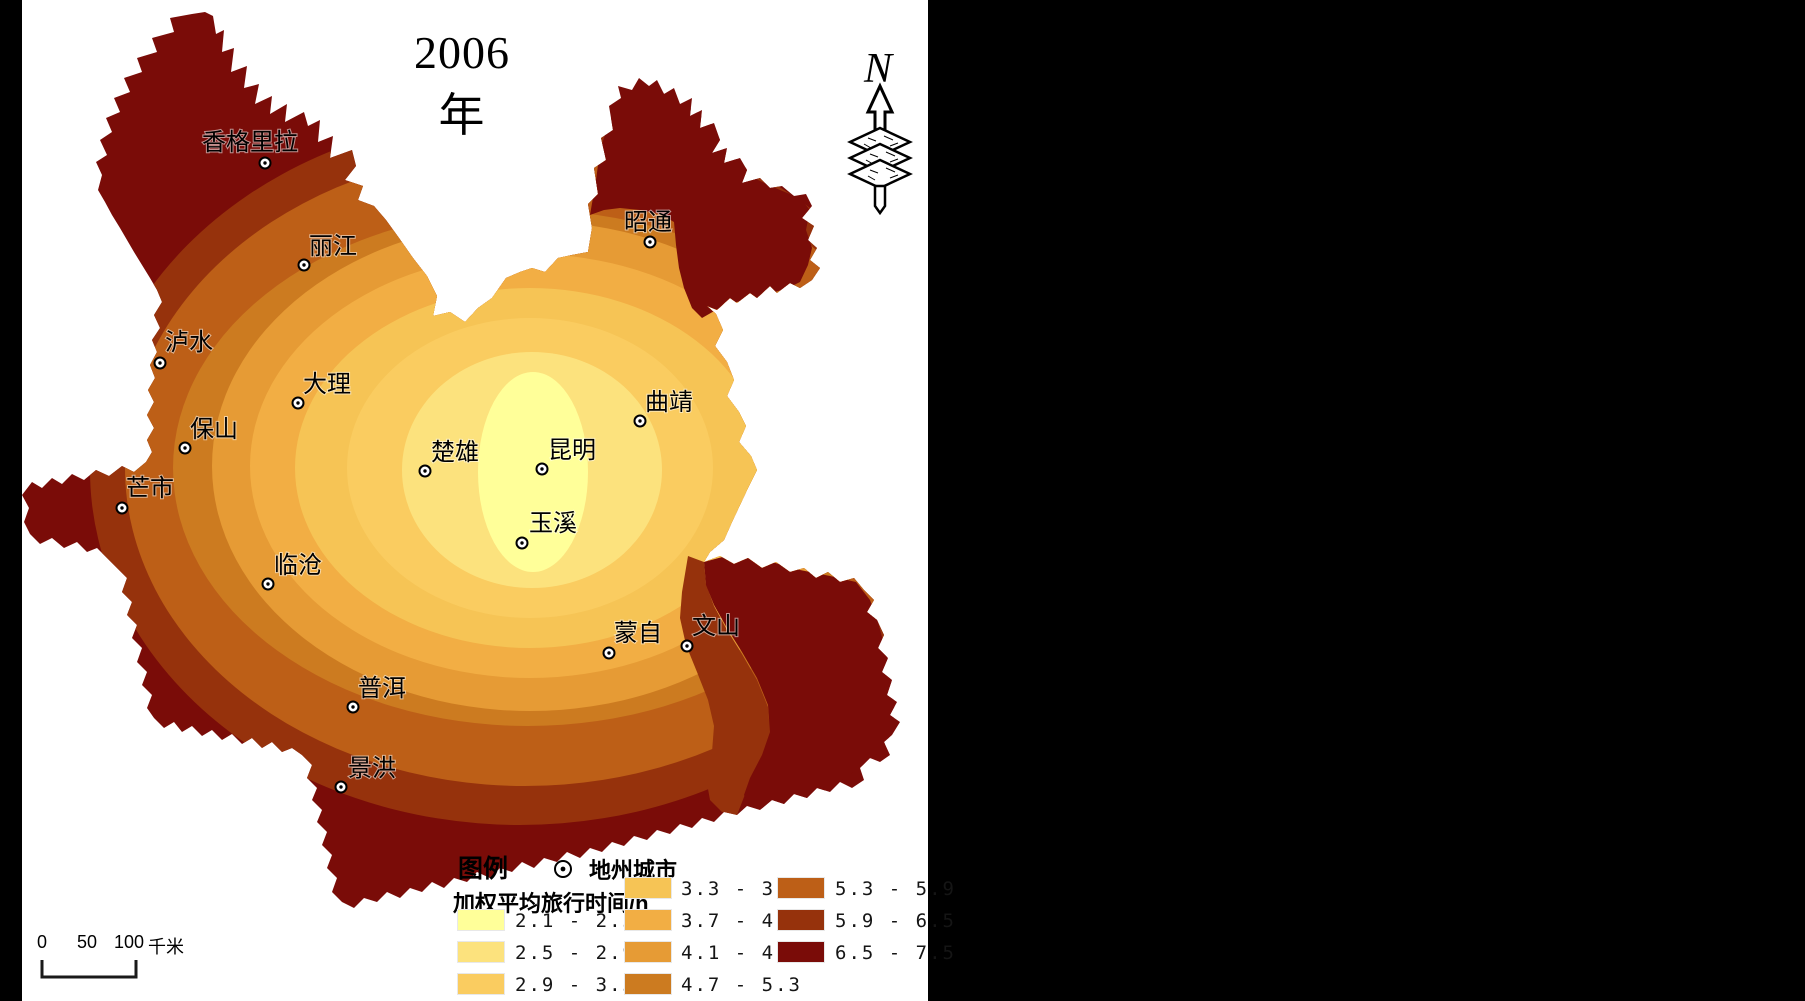 Image resolution: width=1805 pixels, height=1001 pixels. What do you see at coordinates (166, 947) in the screenshot?
I see `scale-unit-label: 千米` at bounding box center [166, 947].